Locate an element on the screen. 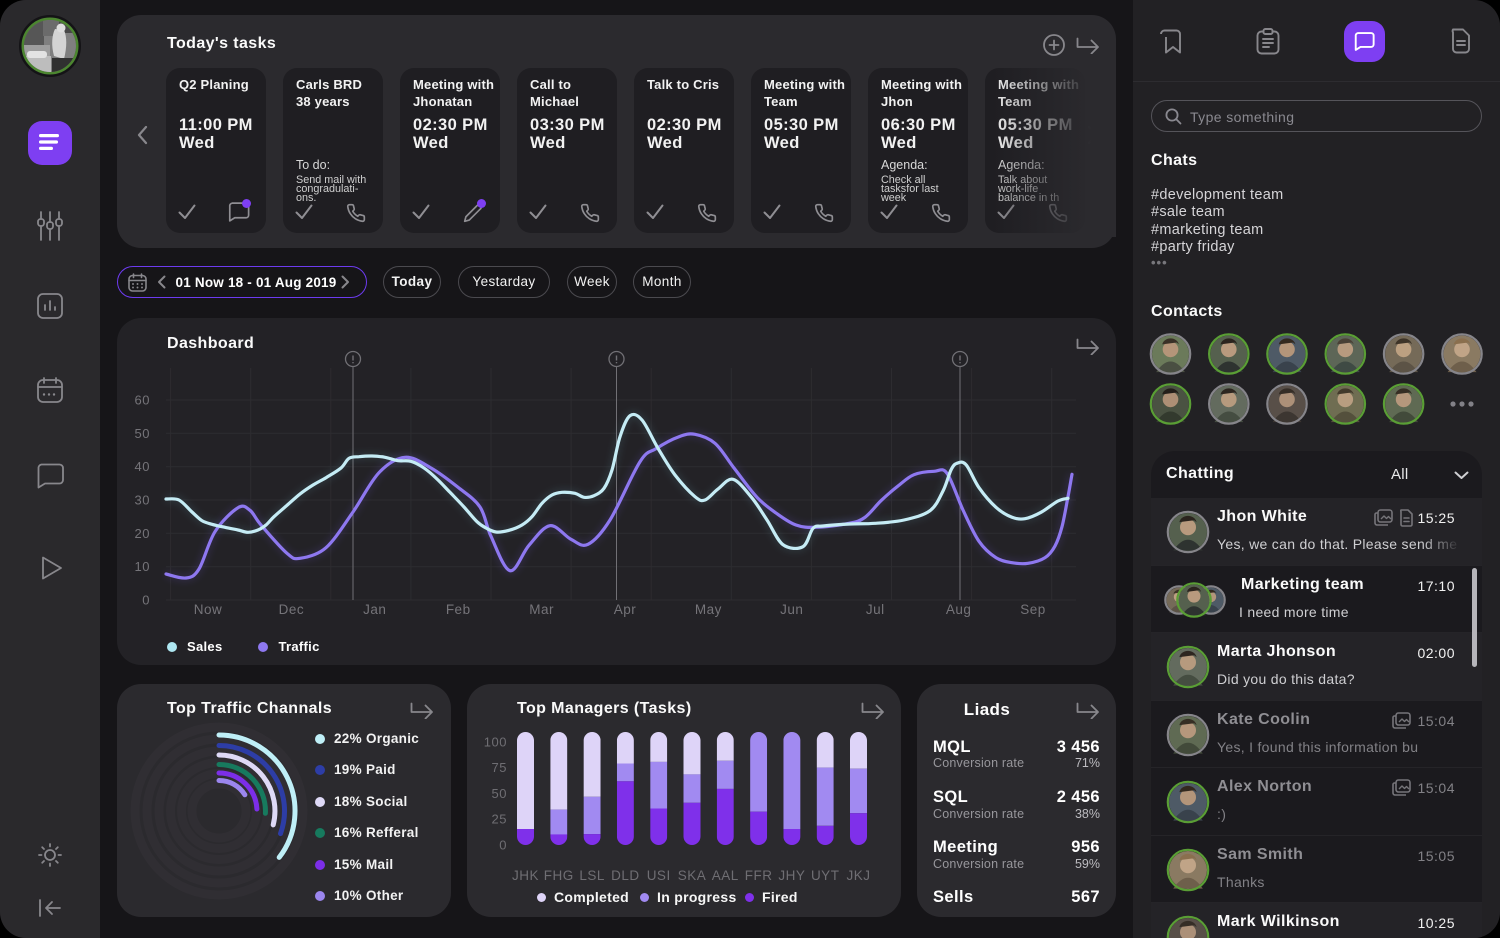 The image size is (1500, 938). svg-text: SKA is located at coordinates (692, 875).